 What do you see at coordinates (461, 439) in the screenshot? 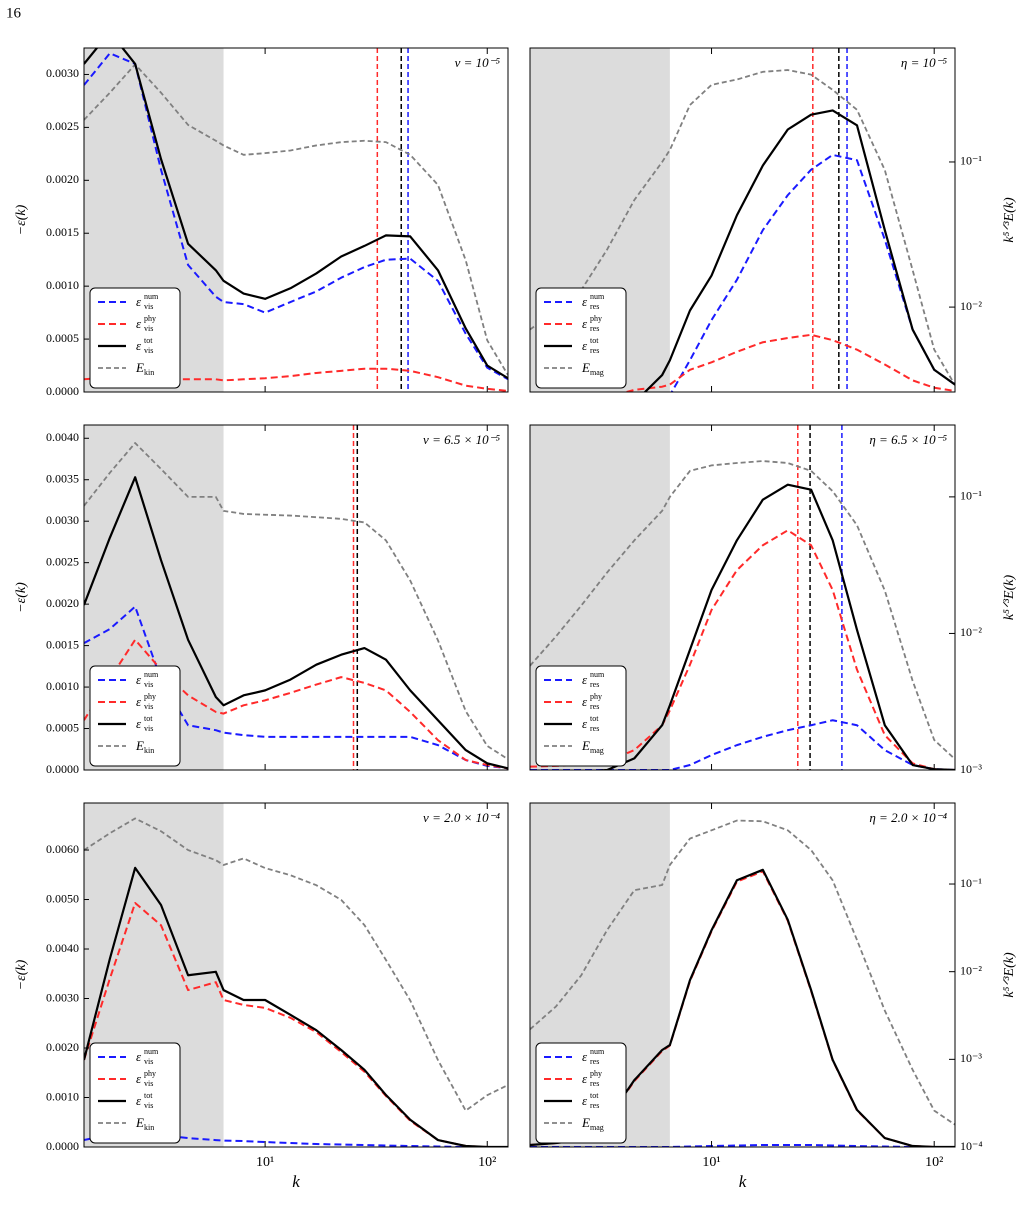
I see `annotation: ν = 6.5 × 10⁻⁵` at bounding box center [461, 439].